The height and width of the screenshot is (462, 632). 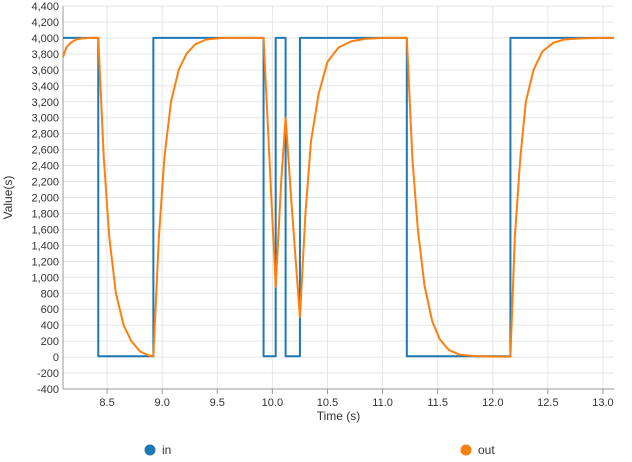 I want to click on legend-marker-out, so click(x=466, y=450).